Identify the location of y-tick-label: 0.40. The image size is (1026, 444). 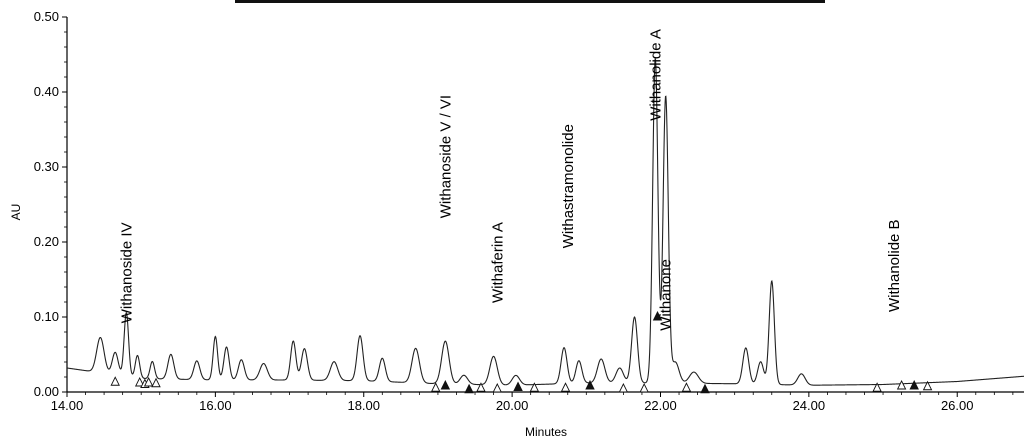
(46, 91).